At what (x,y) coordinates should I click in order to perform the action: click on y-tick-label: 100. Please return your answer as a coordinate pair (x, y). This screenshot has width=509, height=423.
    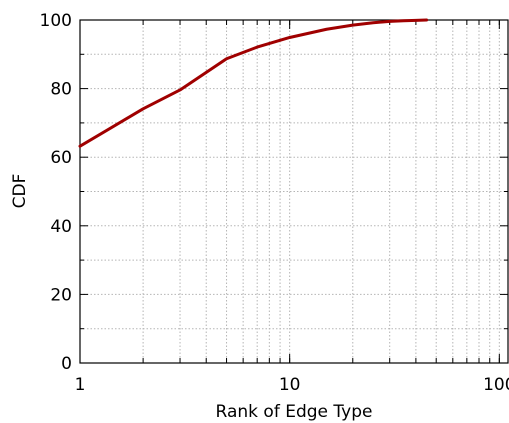
    Looking at the image, I should click on (56, 21).